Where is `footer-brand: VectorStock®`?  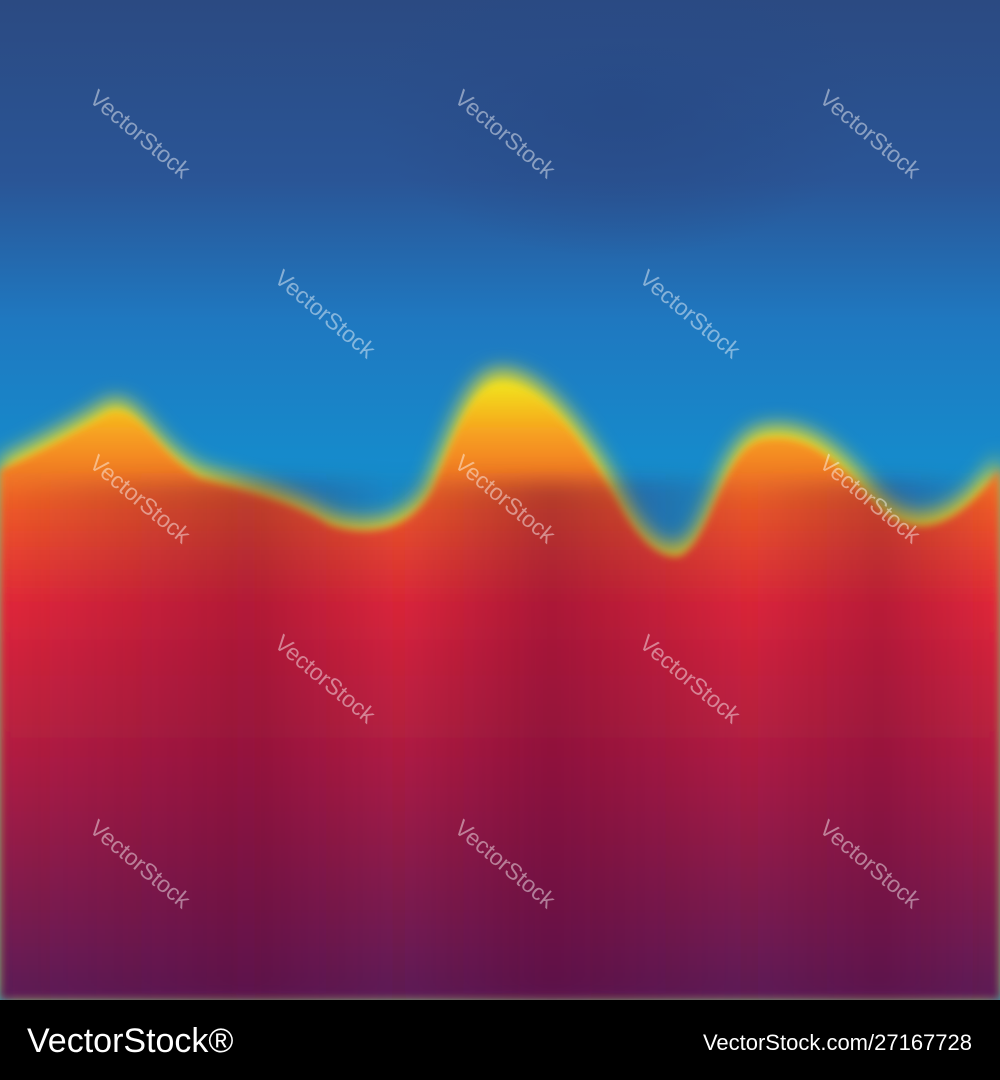 footer-brand: VectorStock® is located at coordinates (130, 1041).